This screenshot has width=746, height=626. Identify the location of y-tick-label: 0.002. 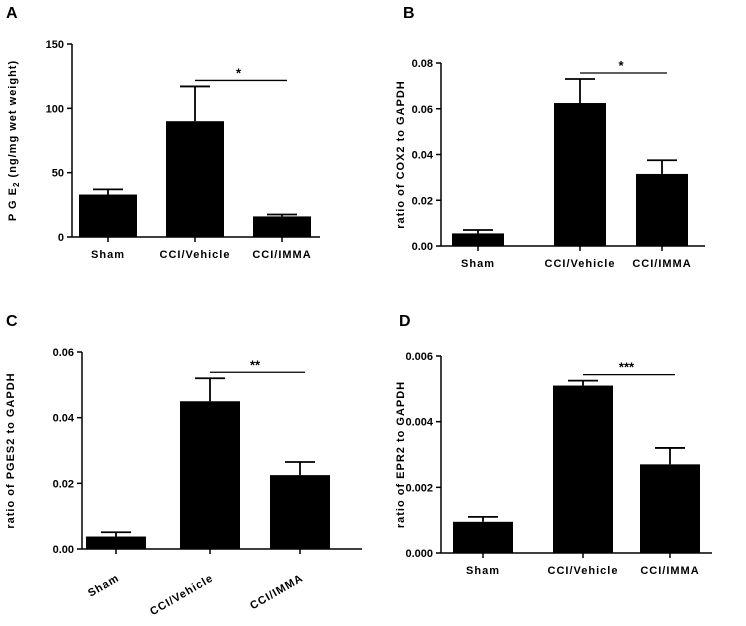
(419, 488).